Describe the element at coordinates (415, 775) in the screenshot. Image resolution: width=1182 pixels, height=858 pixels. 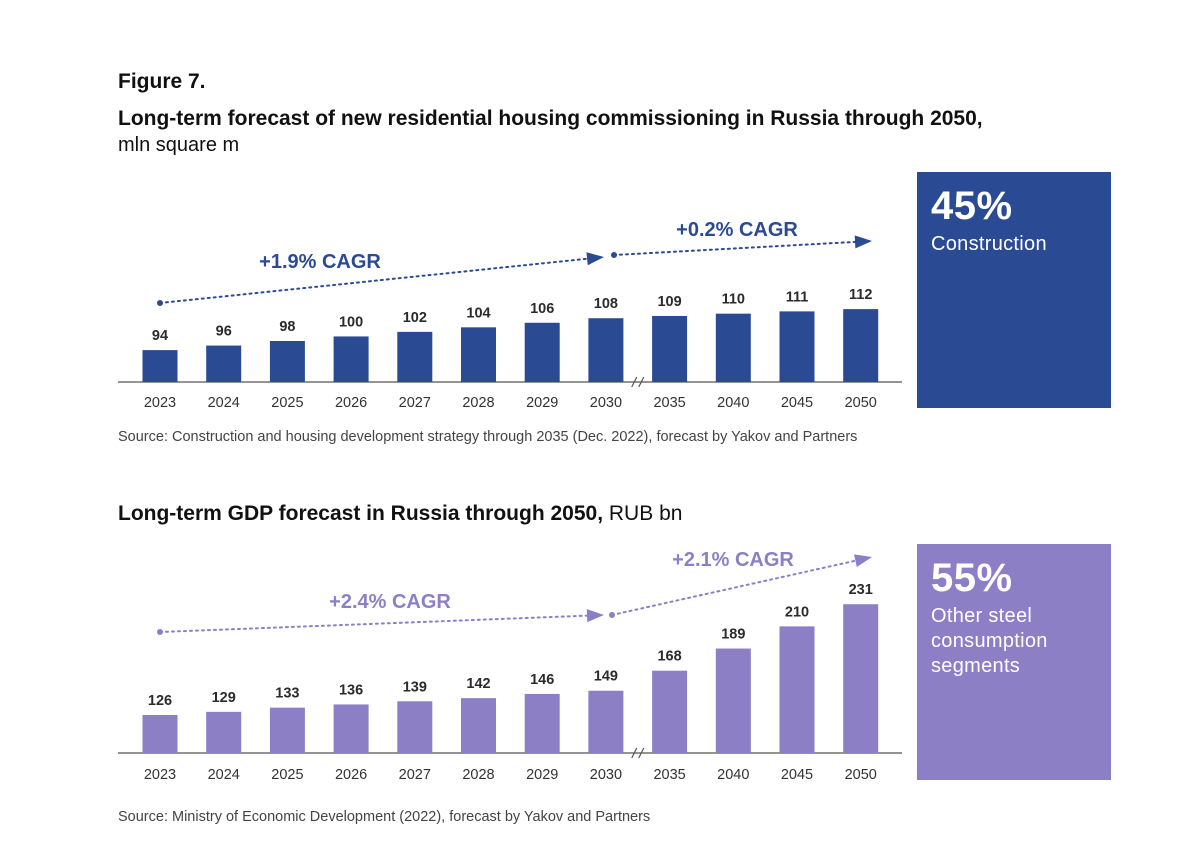
I see `chart2-tick-2027: 2027` at that location.